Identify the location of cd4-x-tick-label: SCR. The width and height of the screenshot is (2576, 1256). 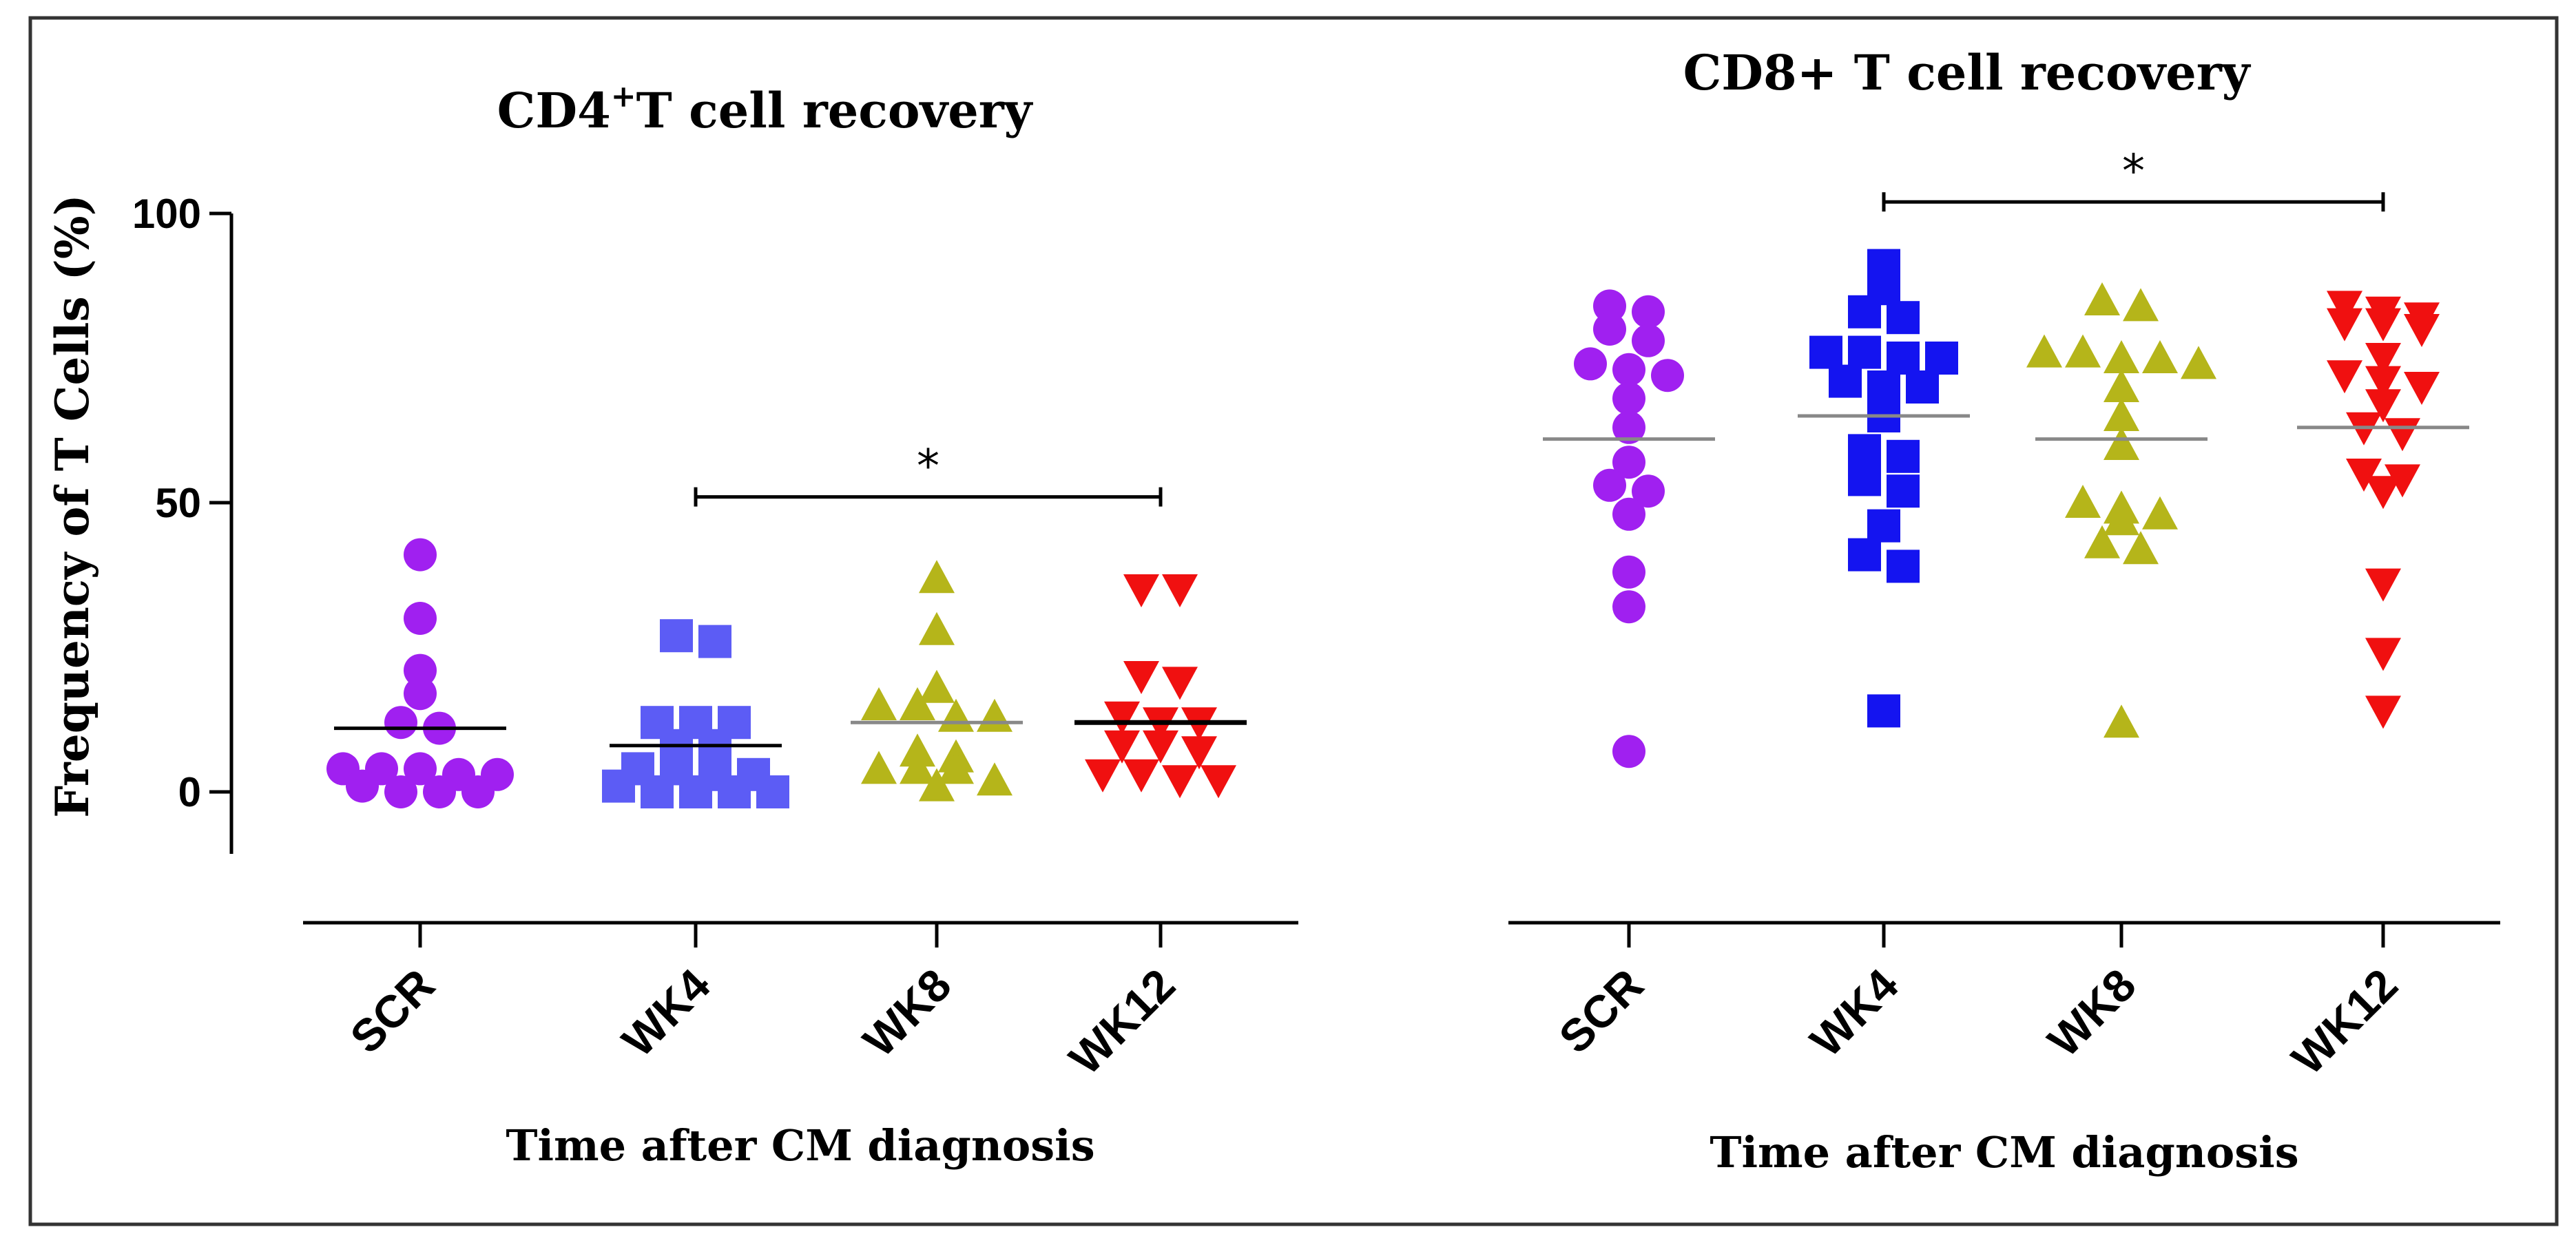
(392, 1011).